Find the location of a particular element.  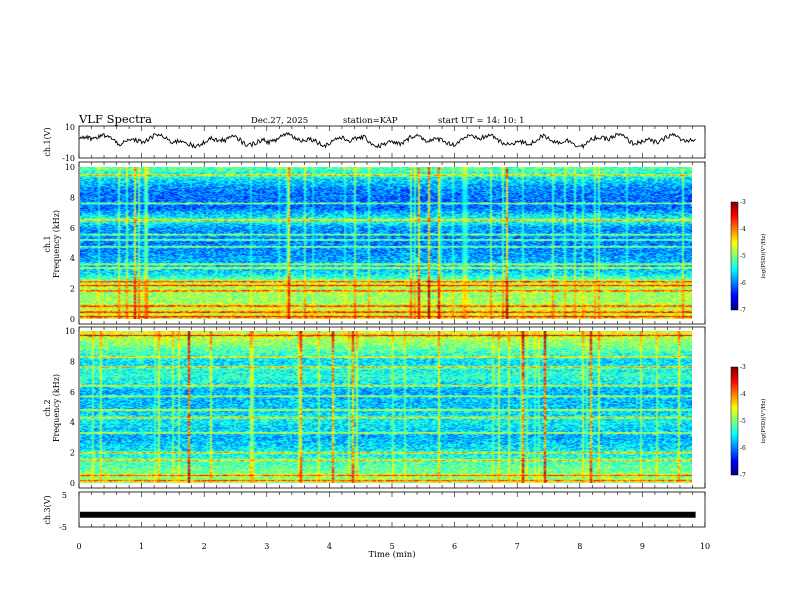

ch3-waveform-ylabel: ch.3(V) is located at coordinates (47, 509).